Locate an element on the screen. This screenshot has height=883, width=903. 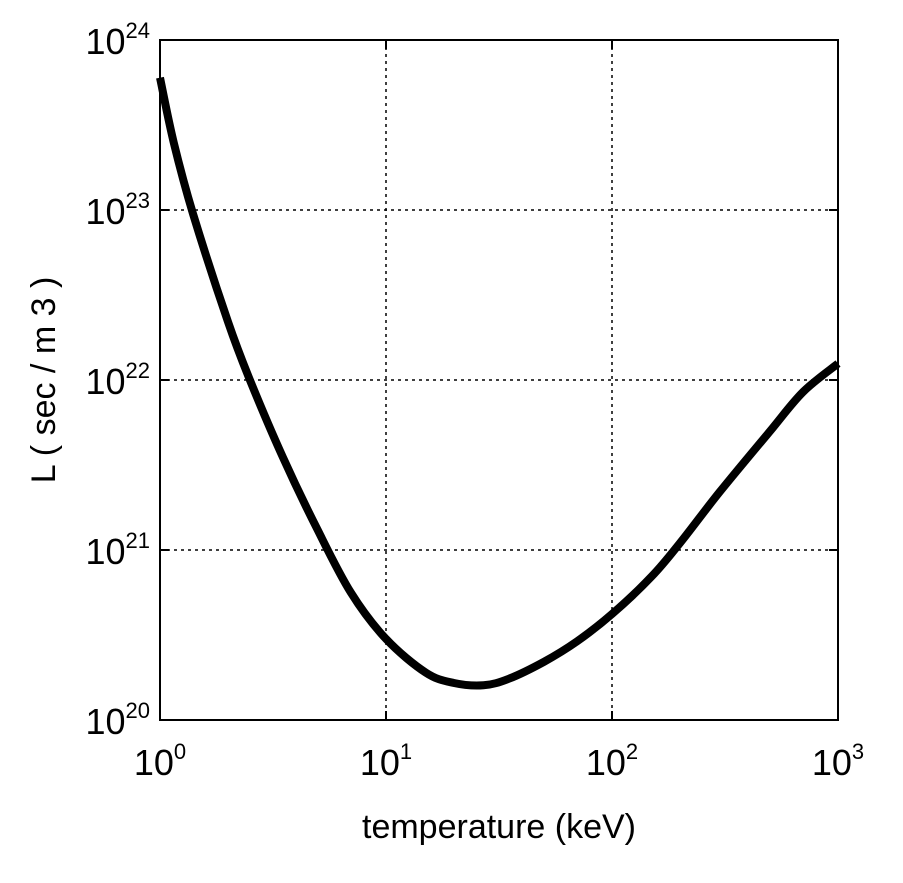
y-tick-exponent: 20 is located at coordinates (138, 710).